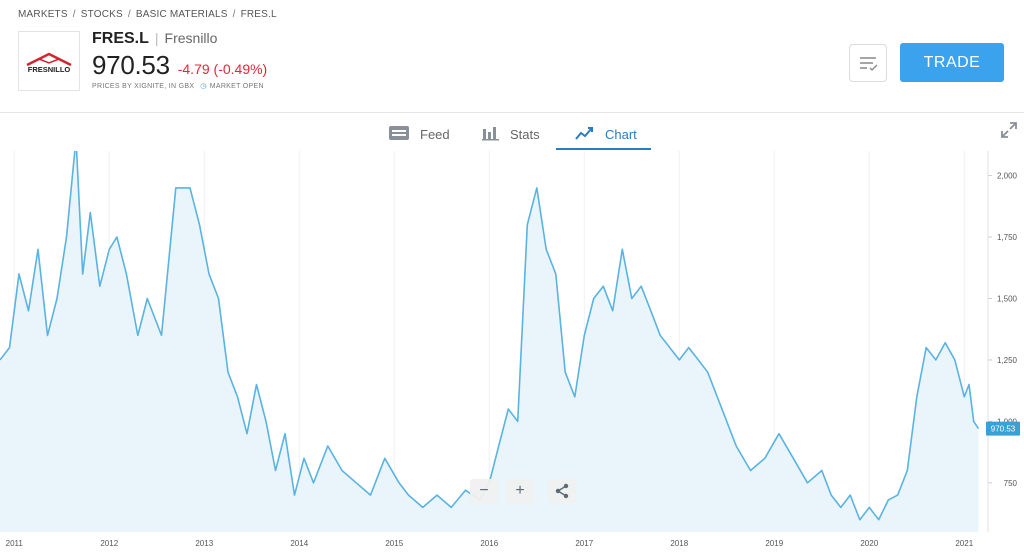 This screenshot has width=1024, height=555. What do you see at coordinates (143, 86) in the screenshot?
I see `price-source: PRICES BY XIGNITE, IN GBX` at bounding box center [143, 86].